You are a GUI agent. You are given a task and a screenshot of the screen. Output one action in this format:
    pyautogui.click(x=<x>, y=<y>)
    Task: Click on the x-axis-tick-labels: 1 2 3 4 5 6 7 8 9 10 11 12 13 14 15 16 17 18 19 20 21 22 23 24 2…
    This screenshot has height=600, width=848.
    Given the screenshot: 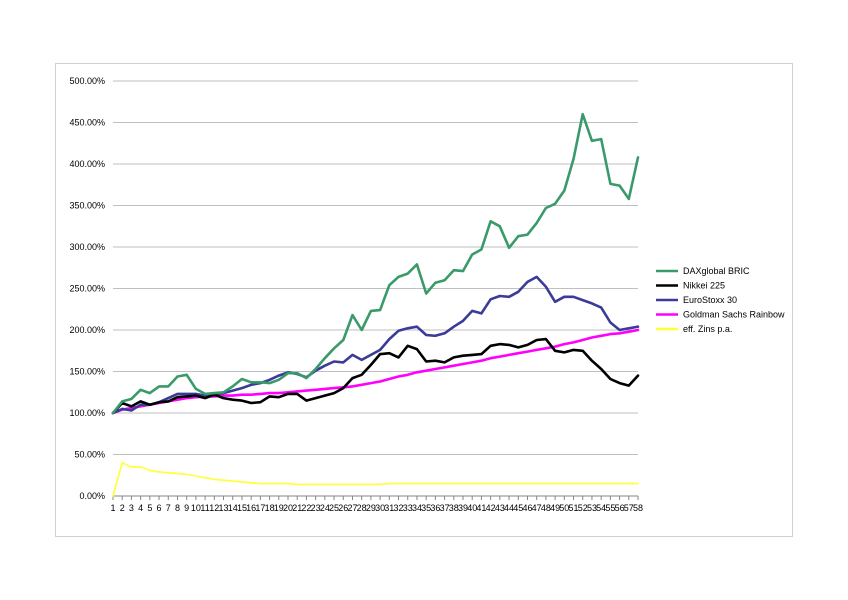 What is the action you would take?
    pyautogui.click(x=376, y=508)
    